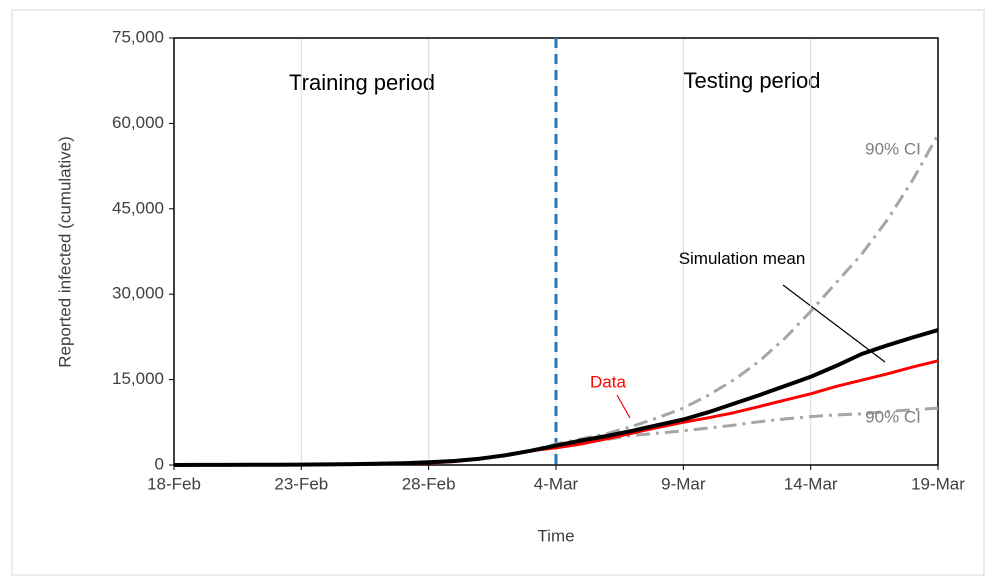 The height and width of the screenshot is (578, 987). What do you see at coordinates (64, 252) in the screenshot?
I see `y-axis-label: Reported infected (cumulative)` at bounding box center [64, 252].